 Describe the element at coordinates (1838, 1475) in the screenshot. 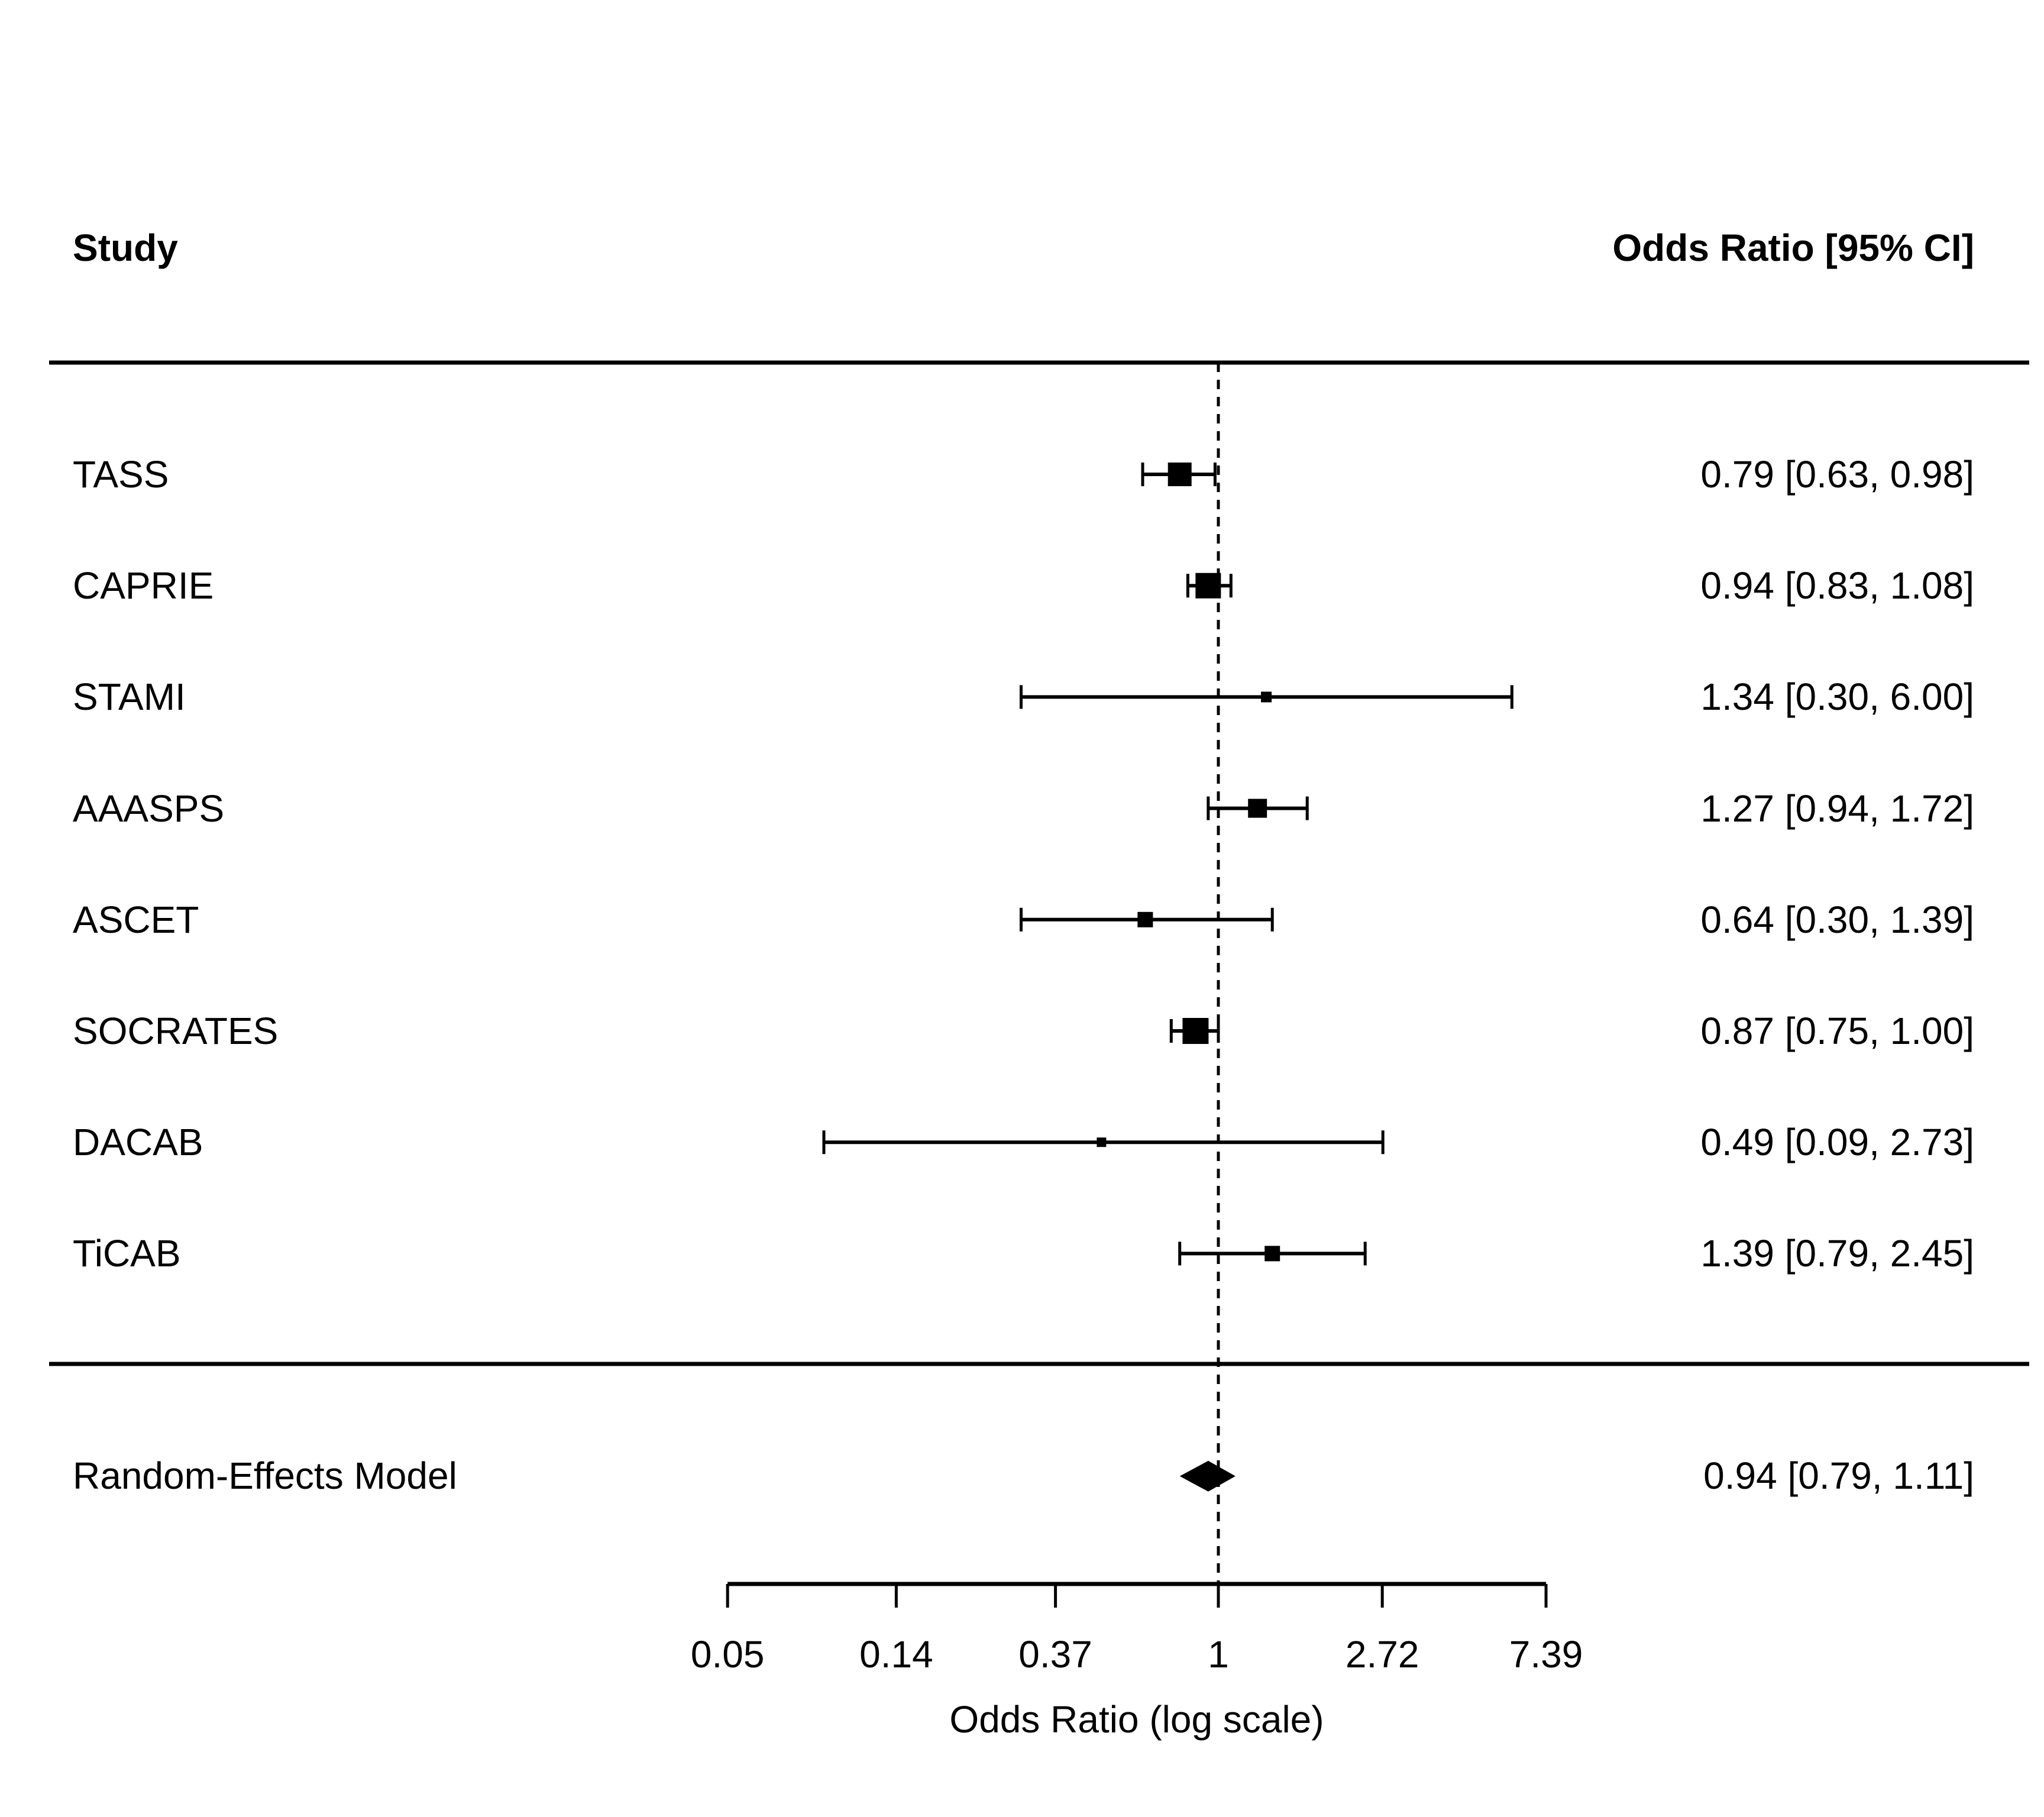

I see `summary-or-value: 0.94 [0.79, 1.11]` at that location.